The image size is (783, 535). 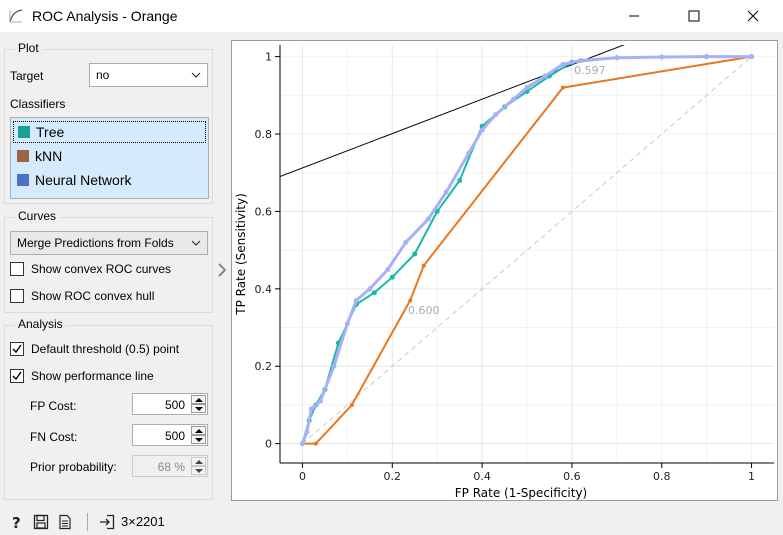 I want to click on report-icon, so click(x=65, y=522).